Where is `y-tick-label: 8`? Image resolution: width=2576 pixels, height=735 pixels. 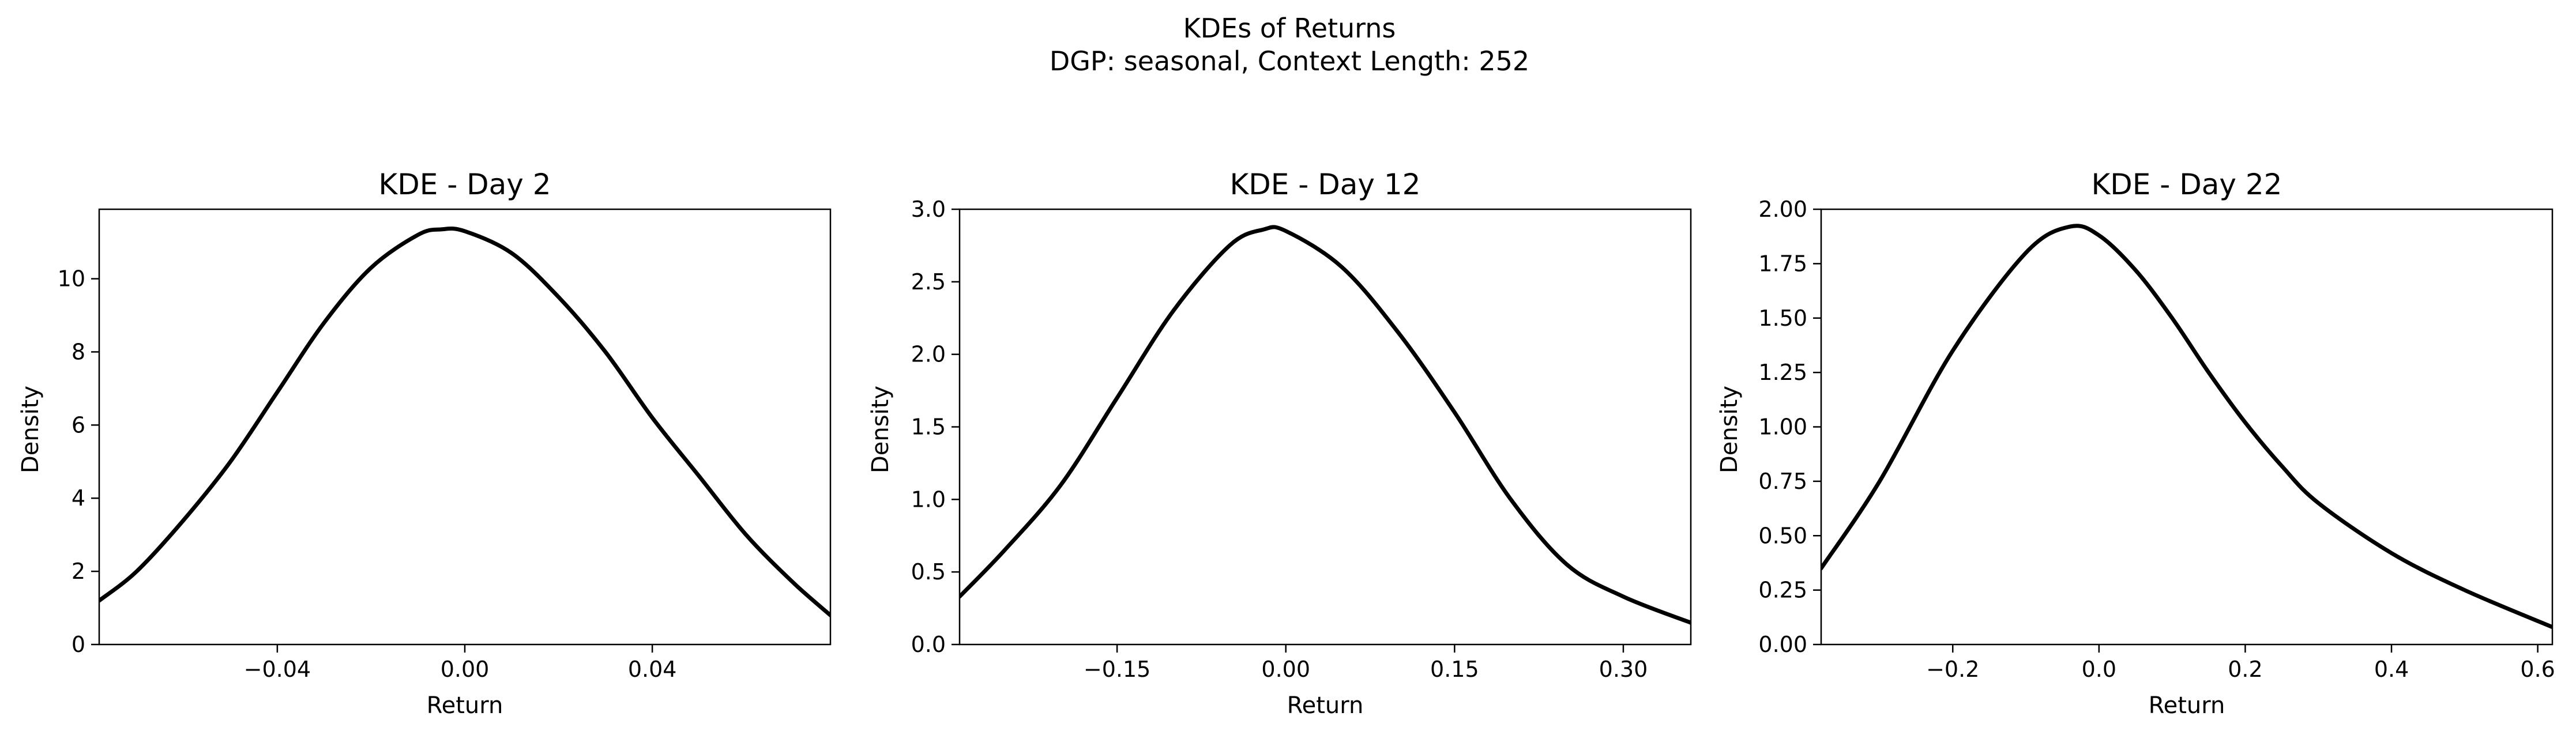
y-tick-label: 8 is located at coordinates (78, 351).